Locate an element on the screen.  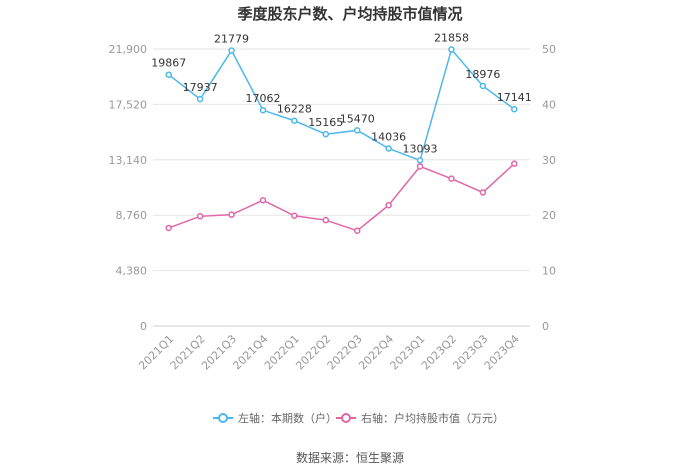
data-label: 18976 is located at coordinates (482, 74).